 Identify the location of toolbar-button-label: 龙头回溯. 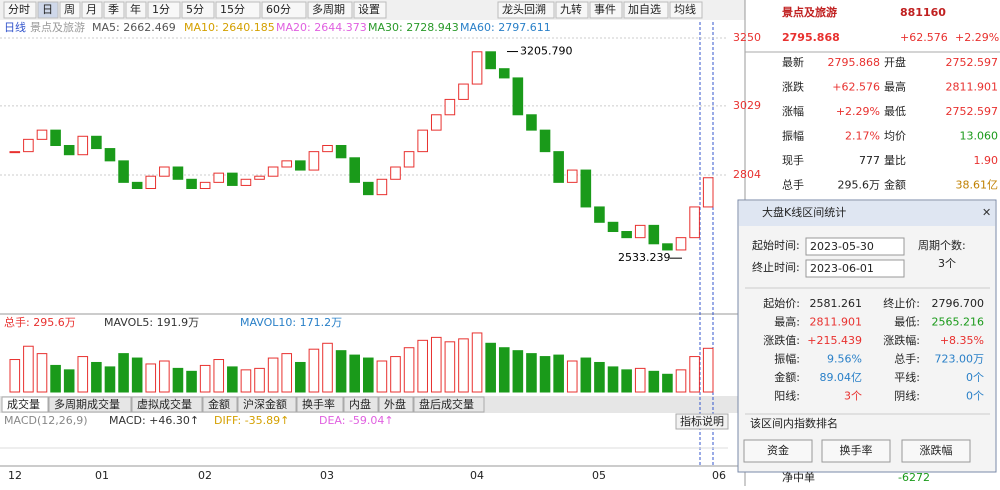
(524, 9).